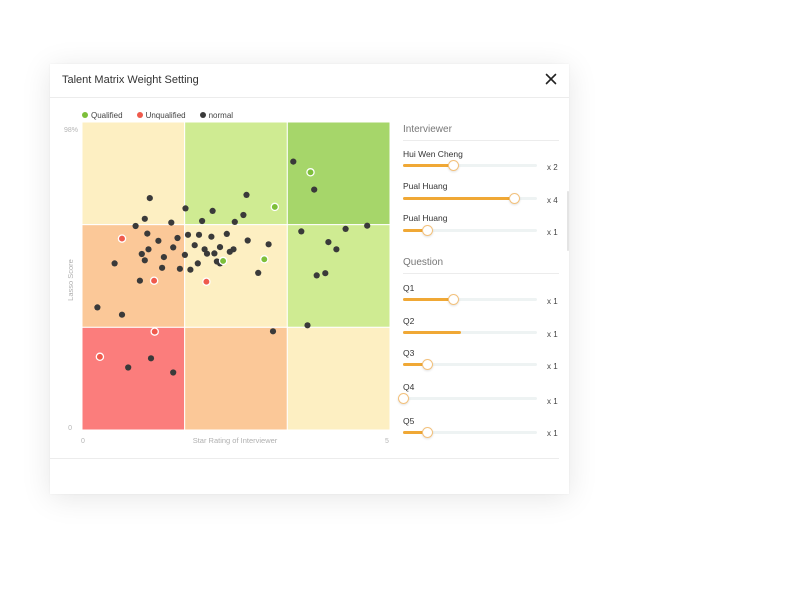 The width and height of the screenshot is (800, 600). I want to click on question-slider-q1, so click(470, 299).